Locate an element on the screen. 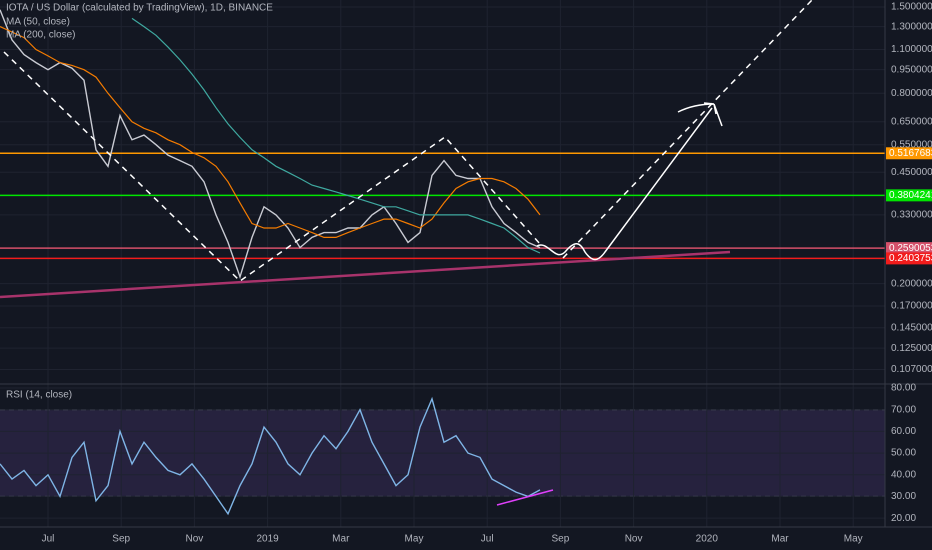 Image resolution: width=932 pixels, height=550 pixels. level-label: 0.38042418 is located at coordinates (910, 195).